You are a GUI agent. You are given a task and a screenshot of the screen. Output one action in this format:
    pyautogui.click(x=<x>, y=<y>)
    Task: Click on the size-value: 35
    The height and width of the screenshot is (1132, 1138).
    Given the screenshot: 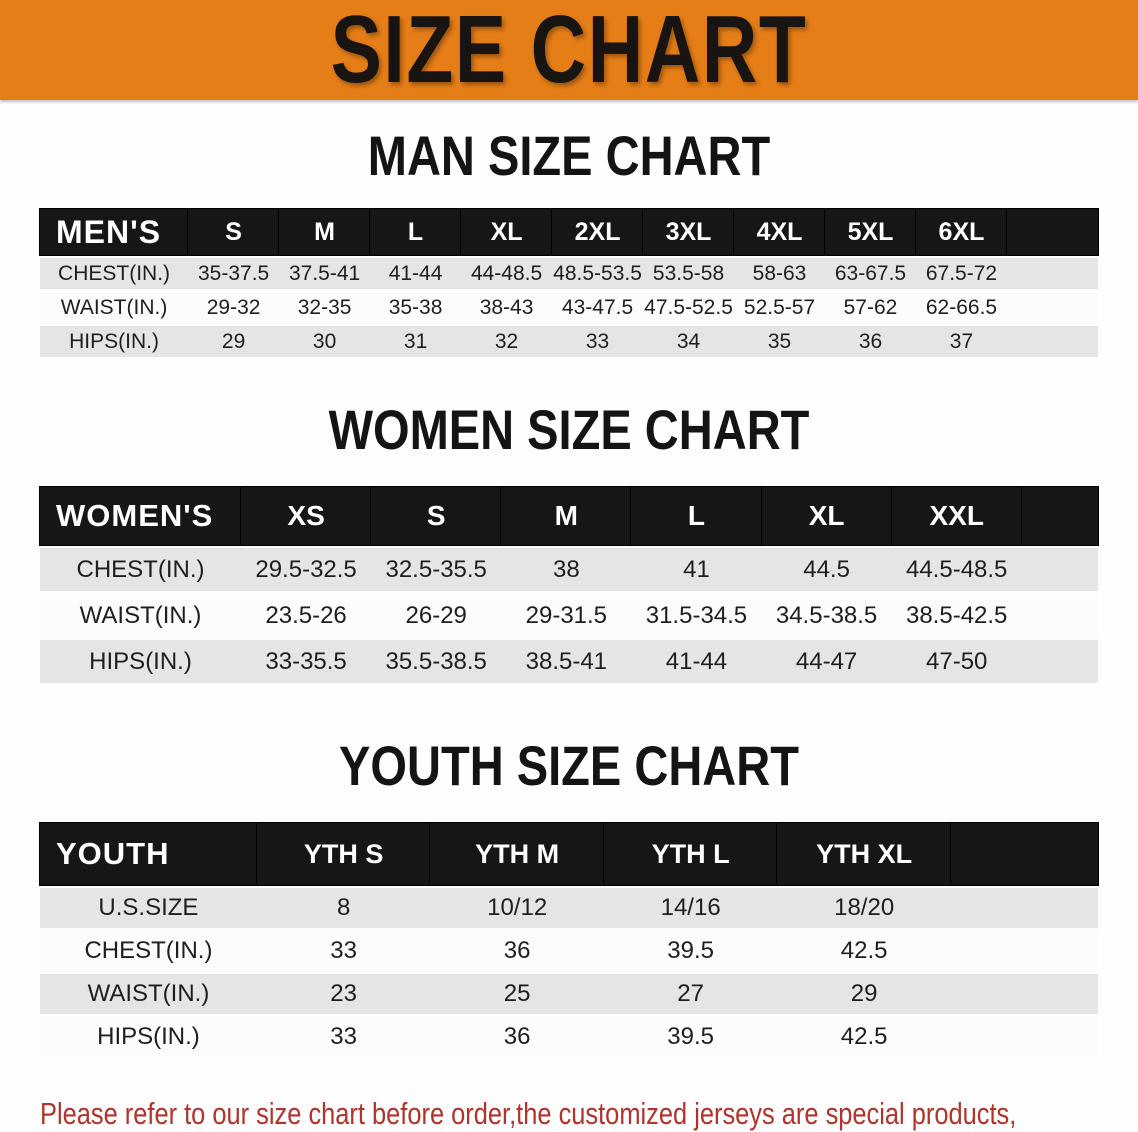 What is the action you would take?
    pyautogui.click(x=779, y=341)
    